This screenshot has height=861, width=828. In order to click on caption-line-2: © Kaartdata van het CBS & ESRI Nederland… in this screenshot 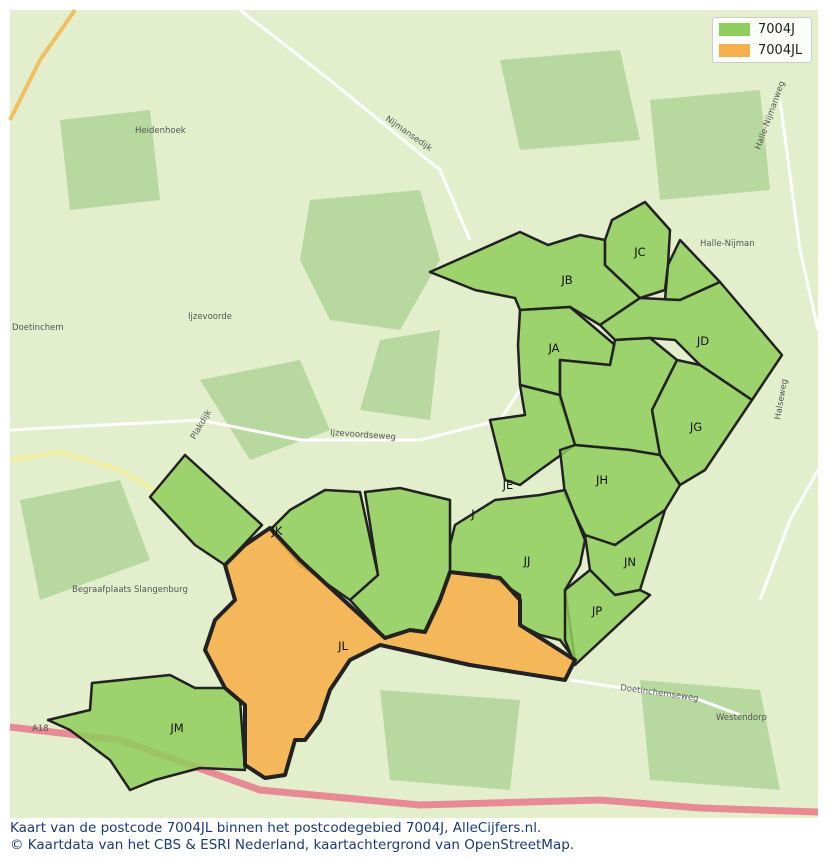, I will do `click(292, 845)`.